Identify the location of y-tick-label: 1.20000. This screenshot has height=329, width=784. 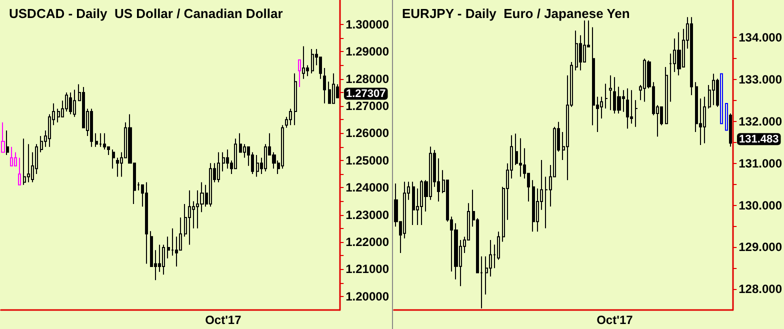
(368, 296).